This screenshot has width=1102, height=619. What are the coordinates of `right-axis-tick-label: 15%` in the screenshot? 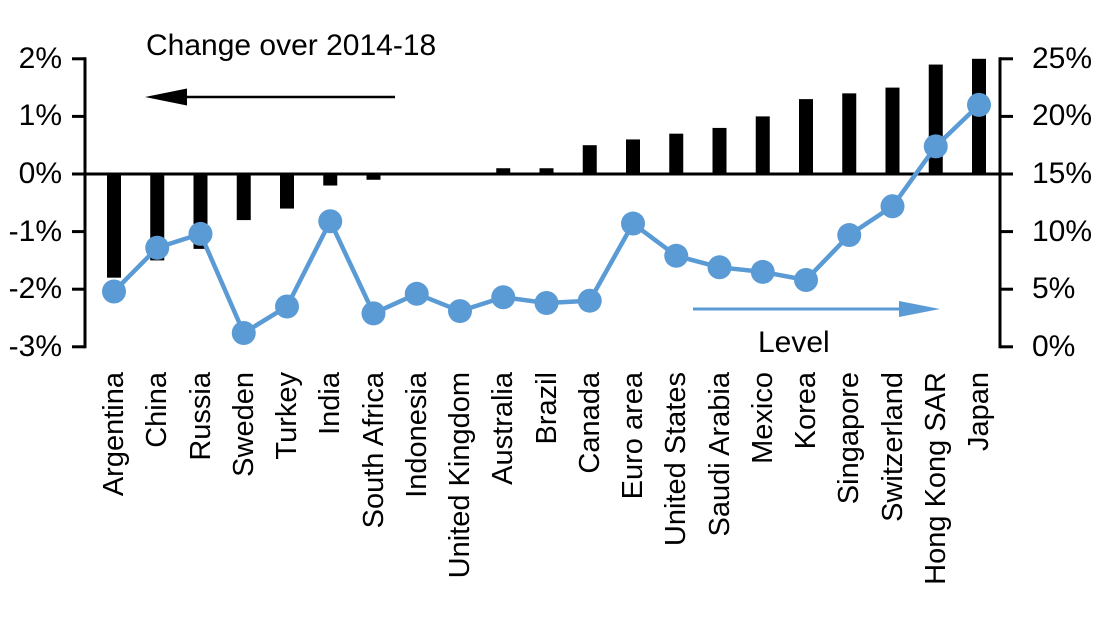 It's located at (1062, 173).